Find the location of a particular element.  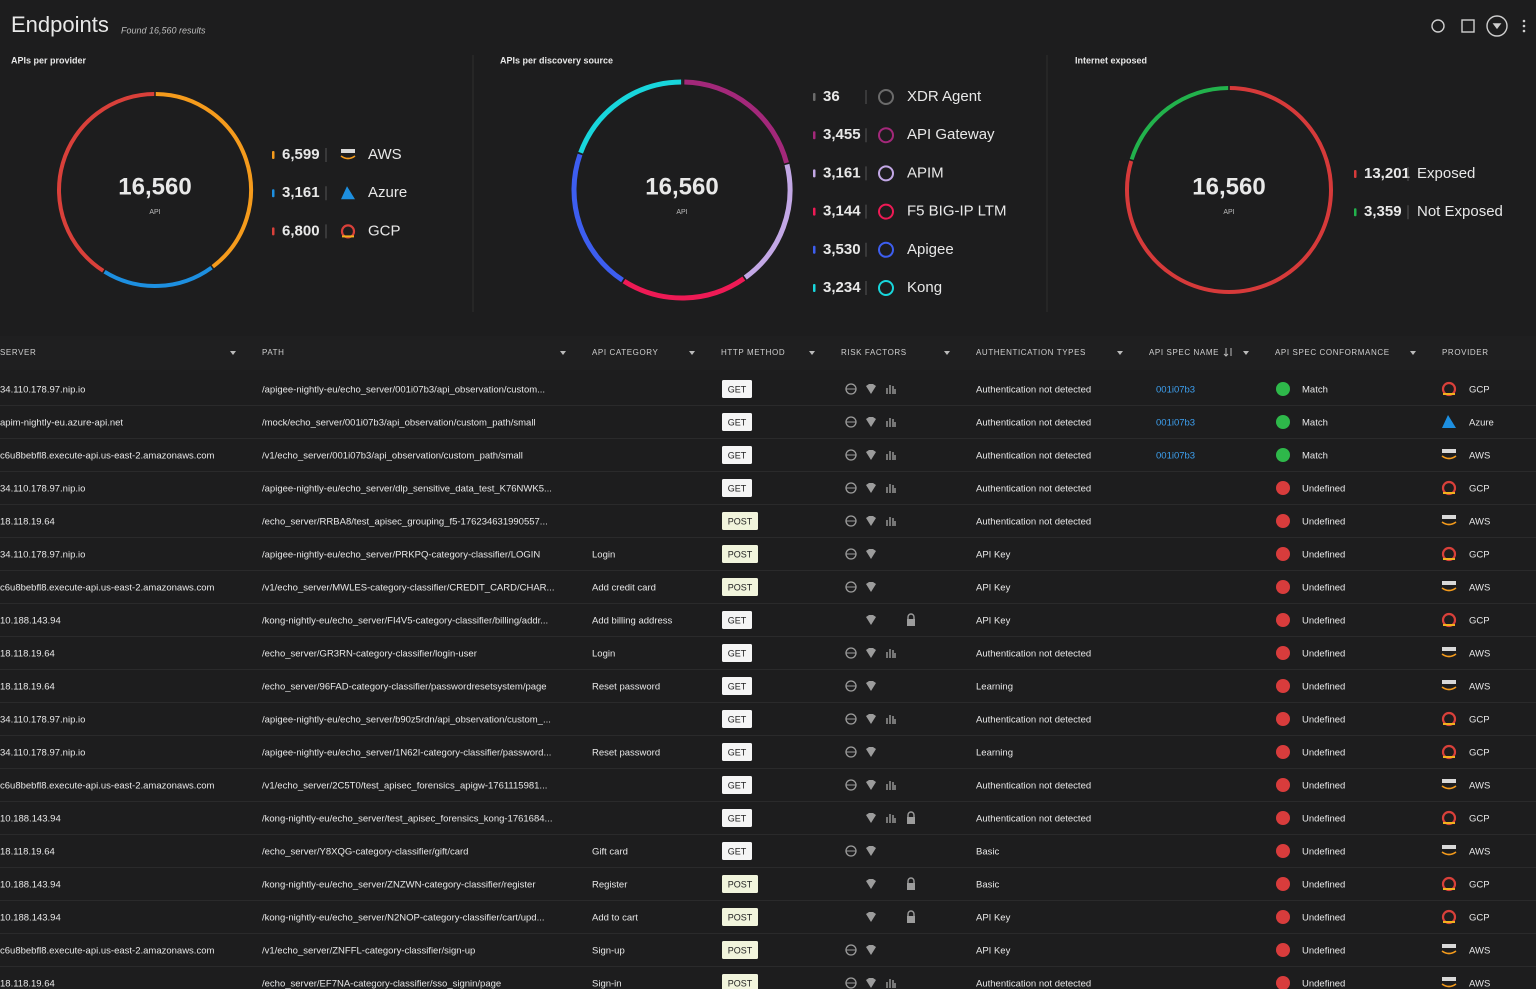

cell-text: Basic is located at coordinates (987, 885).